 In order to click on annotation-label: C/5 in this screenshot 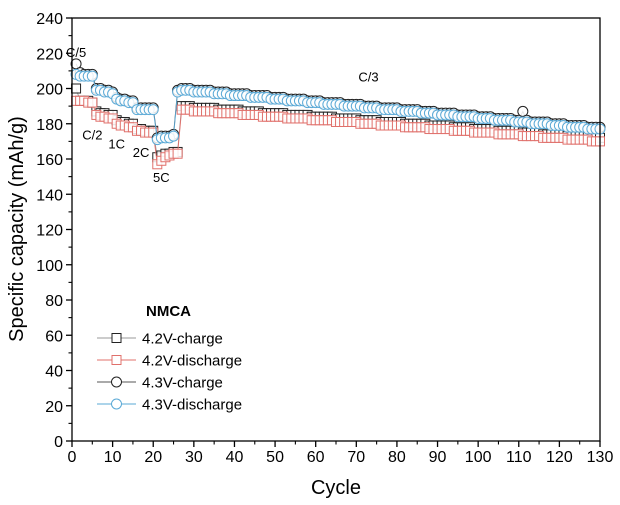, I will do `click(76, 52)`.